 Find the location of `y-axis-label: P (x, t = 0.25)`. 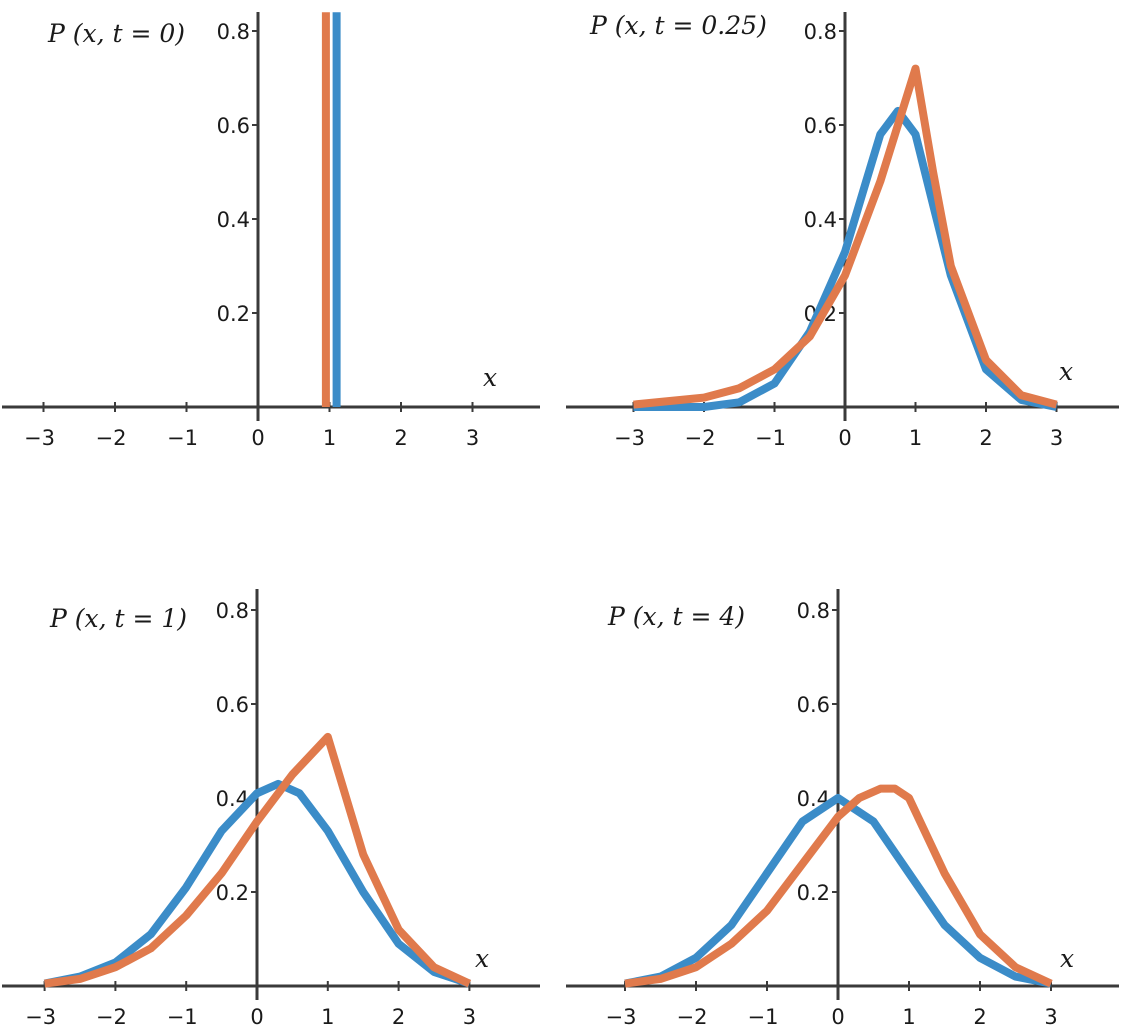

y-axis-label: P (x, t = 0.25) is located at coordinates (678, 25).